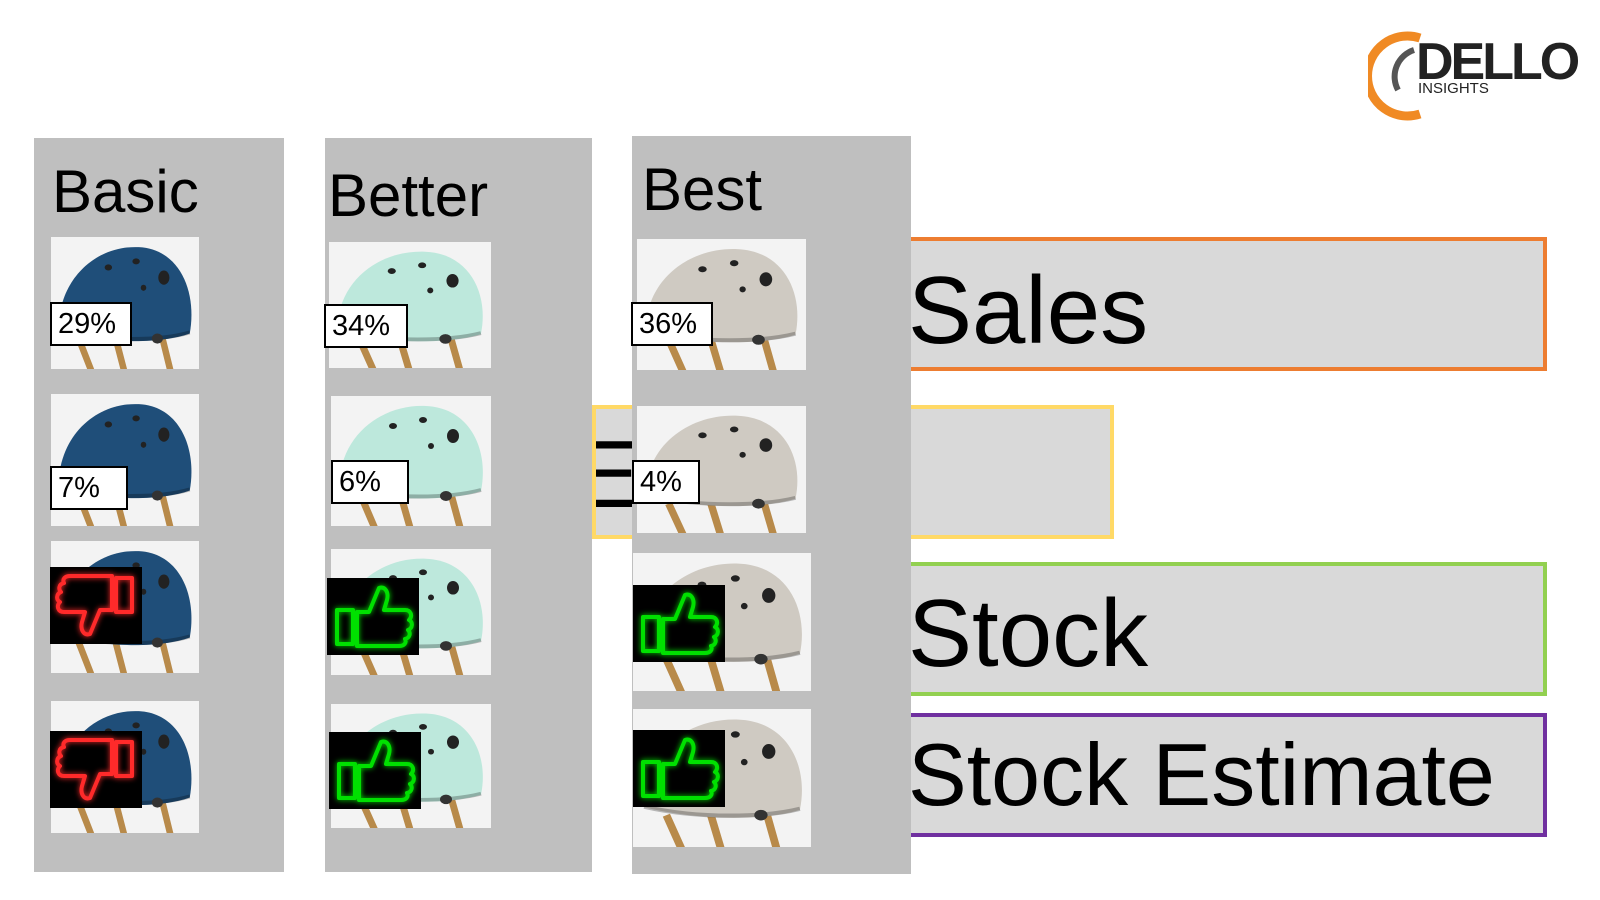  I want to click on bar-label-stock-estimate: Stock Estimate, so click(1201, 774).